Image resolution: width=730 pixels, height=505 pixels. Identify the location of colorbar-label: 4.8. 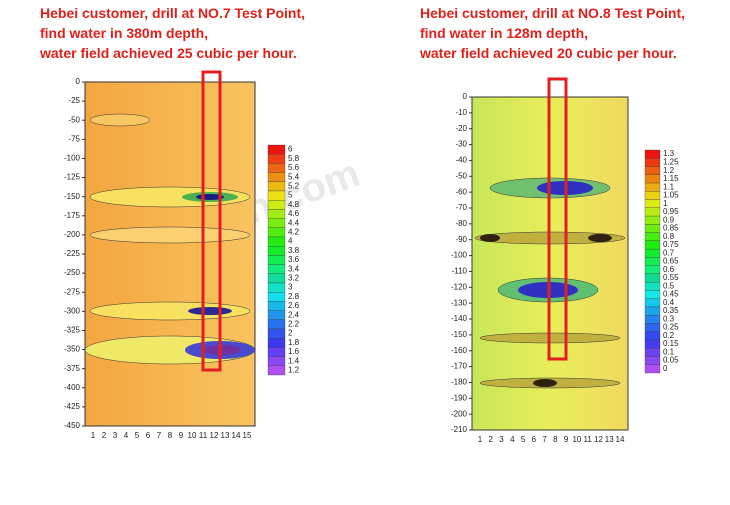
(294, 204).